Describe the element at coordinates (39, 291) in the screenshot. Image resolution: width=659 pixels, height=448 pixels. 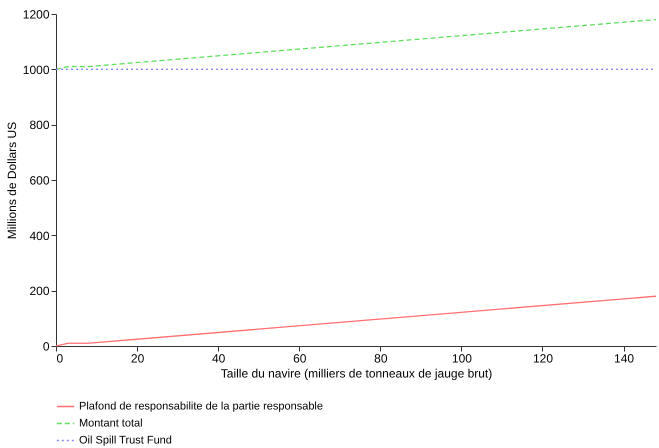
I see `y-tick-label: 200` at that location.